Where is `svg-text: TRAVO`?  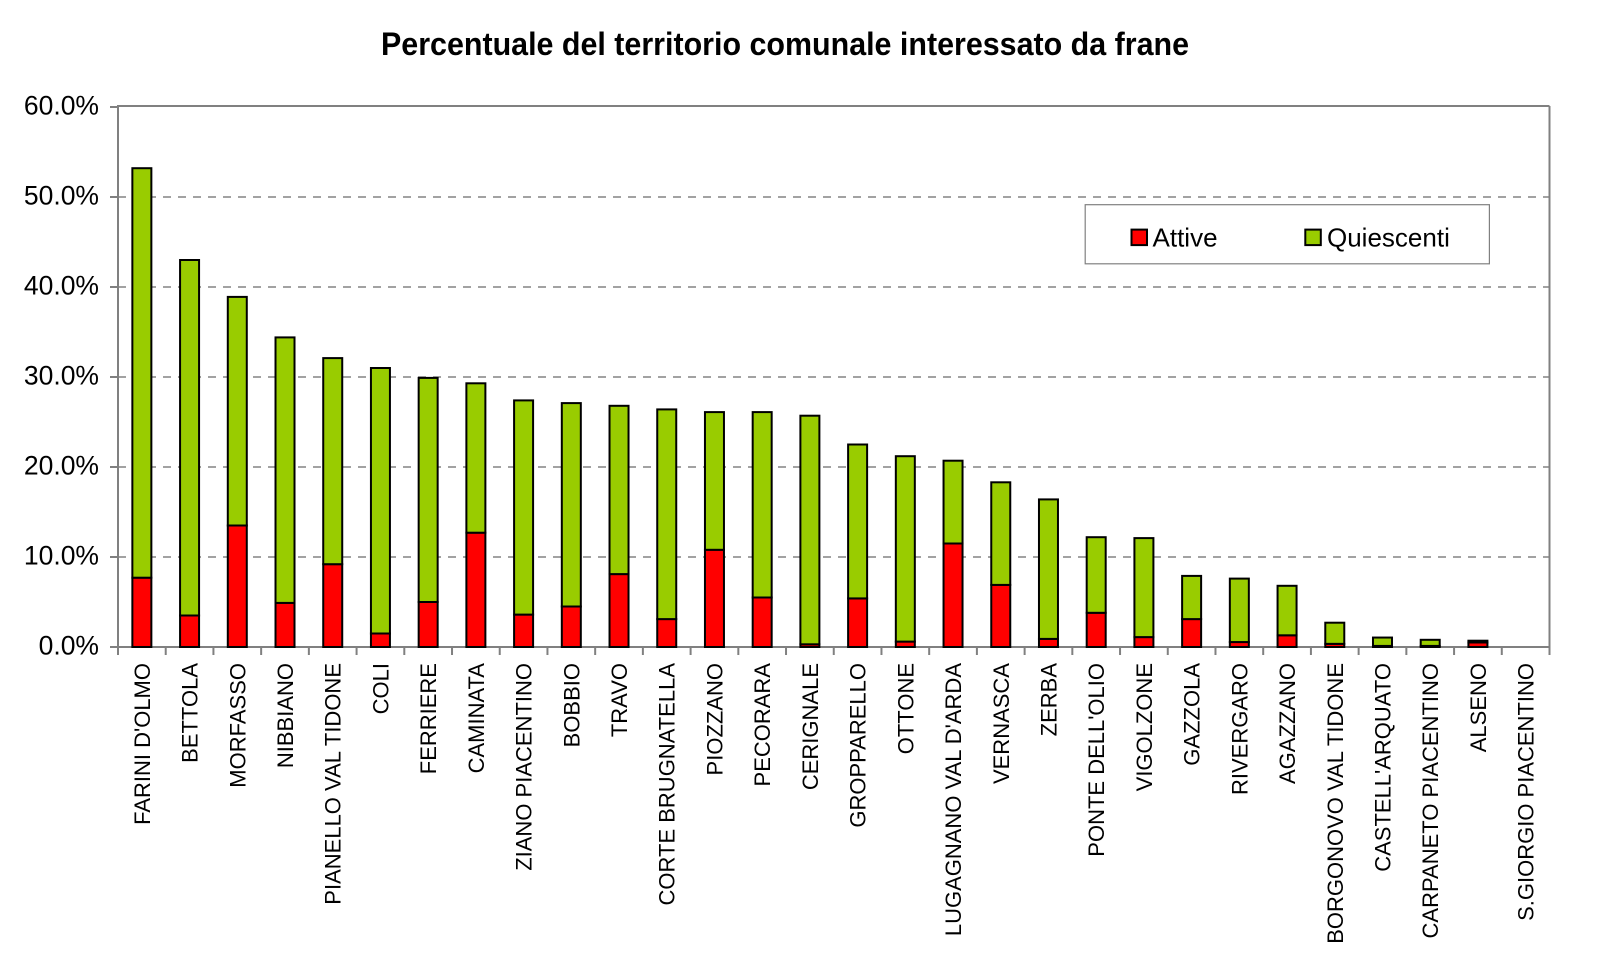
svg-text: TRAVO is located at coordinates (619, 700).